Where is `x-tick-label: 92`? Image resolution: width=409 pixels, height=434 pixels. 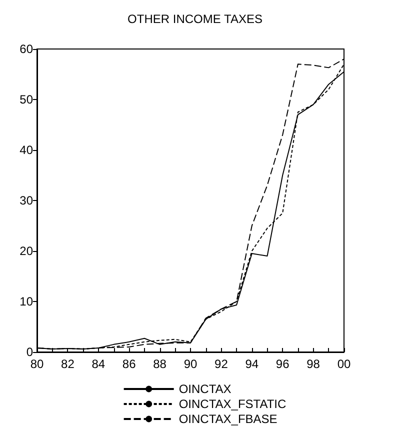 x-tick-label: 92 is located at coordinates (221, 364).